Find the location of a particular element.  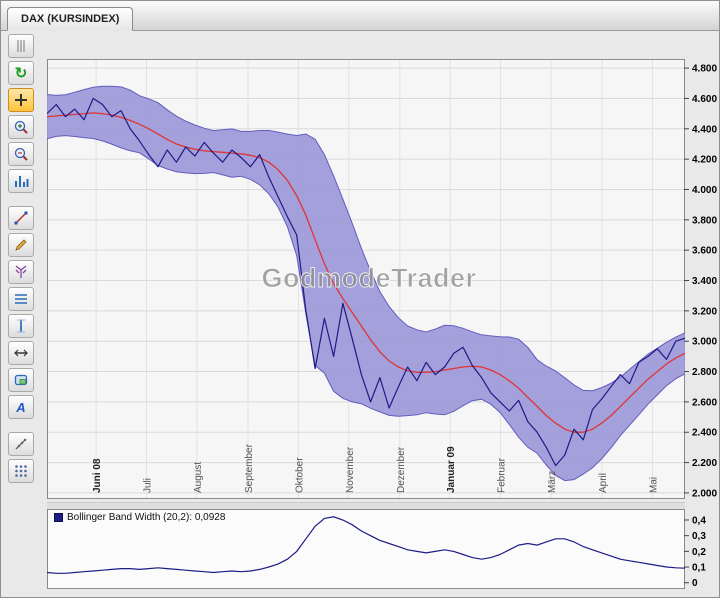

drawing-toolbar: ↻ A is located at coordinates (21, 260).